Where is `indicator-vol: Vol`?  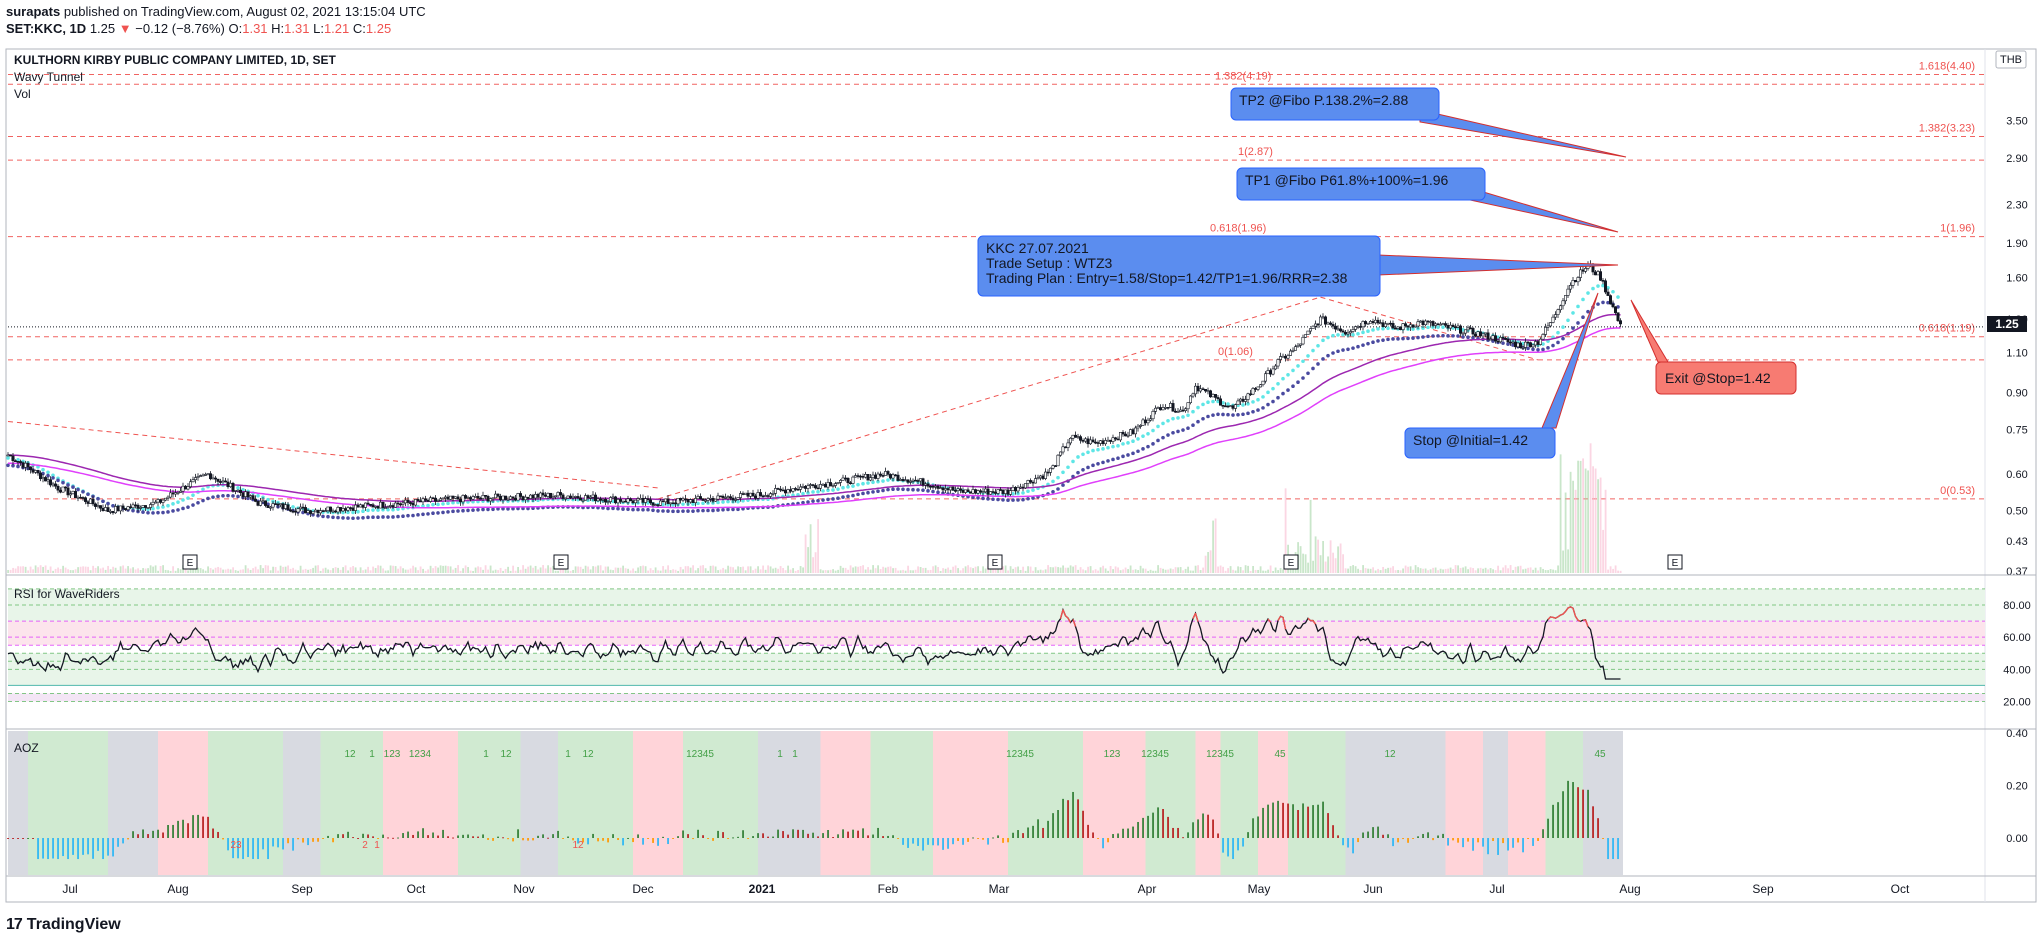
indicator-vol: Vol is located at coordinates (22, 94).